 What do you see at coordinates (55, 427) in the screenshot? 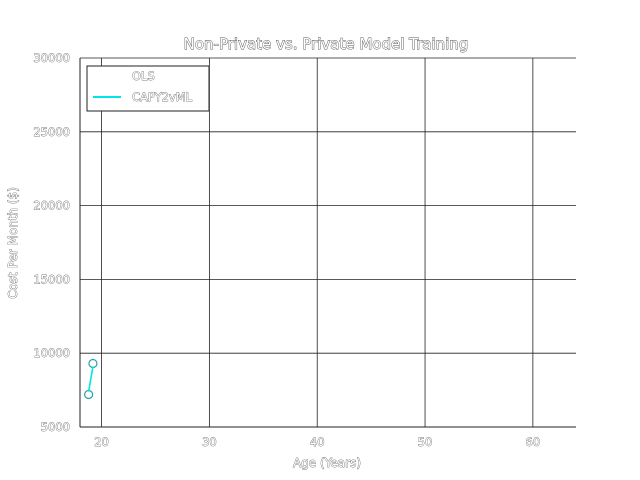
I see `y-tick-label: 5000` at bounding box center [55, 427].